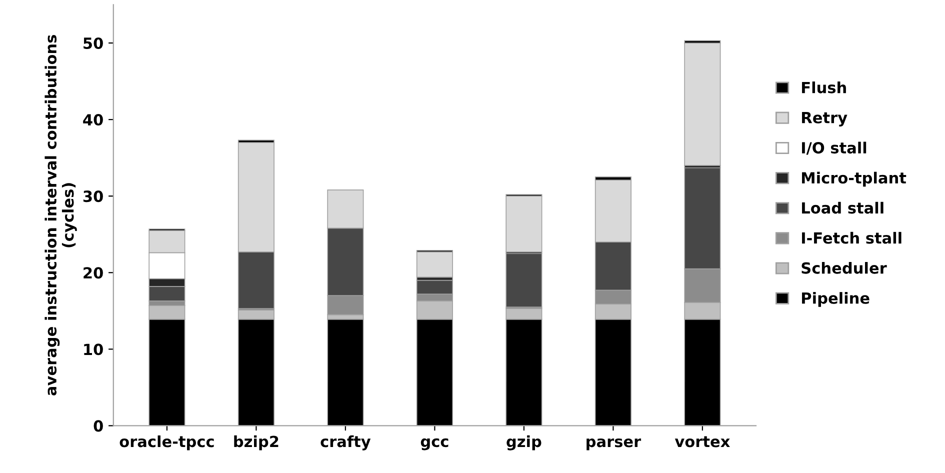 The width and height of the screenshot is (945, 473). I want to click on legend-label: Scheduler, so click(844, 268).